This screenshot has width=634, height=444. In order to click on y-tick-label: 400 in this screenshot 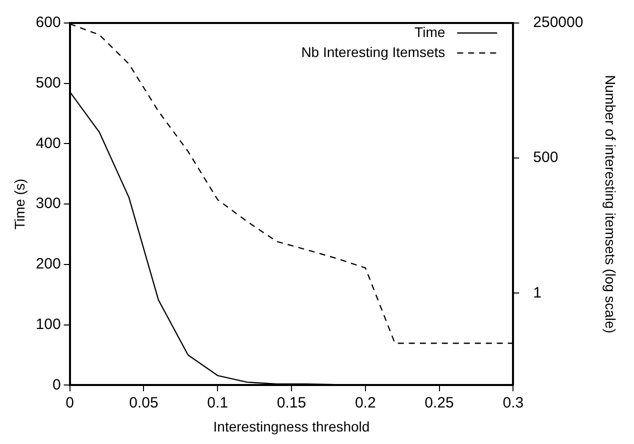, I will do `click(48, 143)`.